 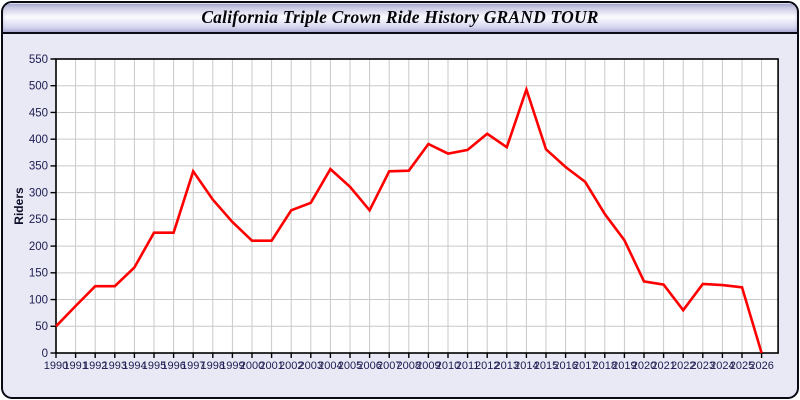 What do you see at coordinates (428, 366) in the screenshot?
I see `x-tick-label: 2009` at bounding box center [428, 366].